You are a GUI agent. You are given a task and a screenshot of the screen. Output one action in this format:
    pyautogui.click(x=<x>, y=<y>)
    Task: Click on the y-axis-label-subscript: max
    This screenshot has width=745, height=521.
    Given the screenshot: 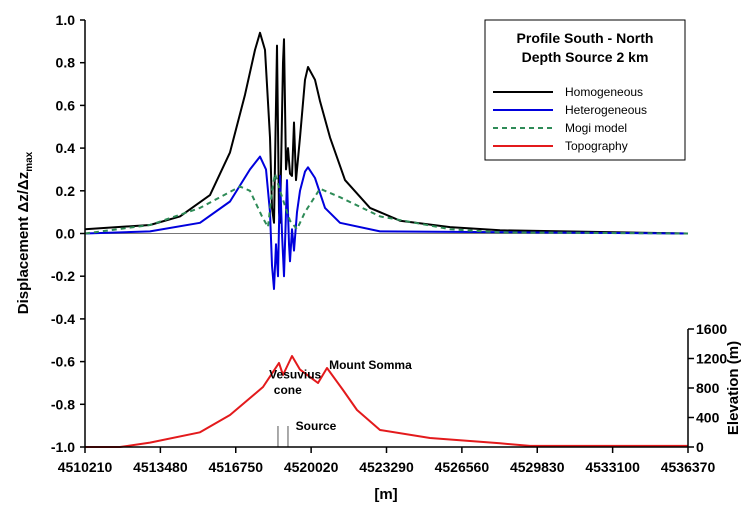 What is the action you would take?
    pyautogui.click(x=29, y=161)
    